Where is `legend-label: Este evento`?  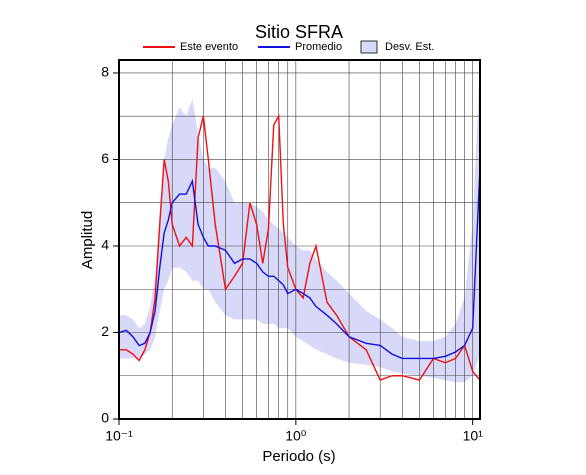 legend-label: Este evento is located at coordinates (209, 47).